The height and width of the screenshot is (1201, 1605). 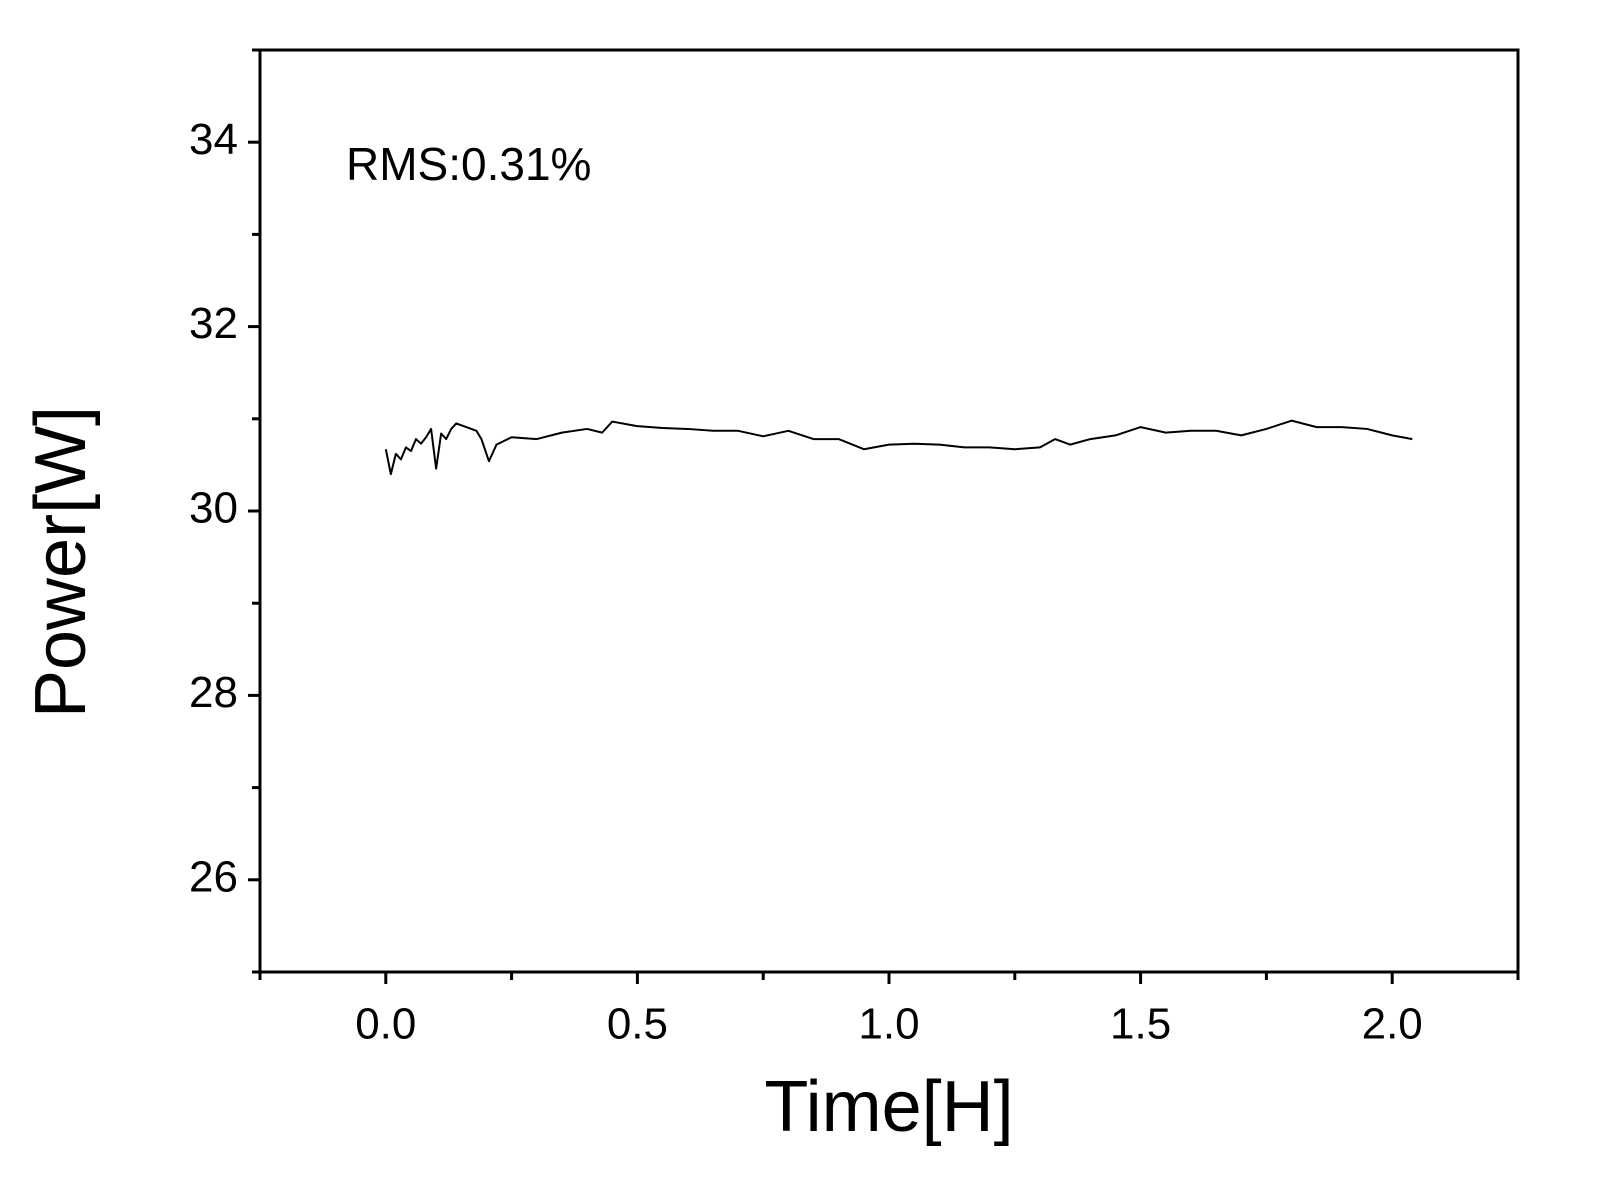 What do you see at coordinates (468, 164) in the screenshot?
I see `annotation: RMS:0.31%` at bounding box center [468, 164].